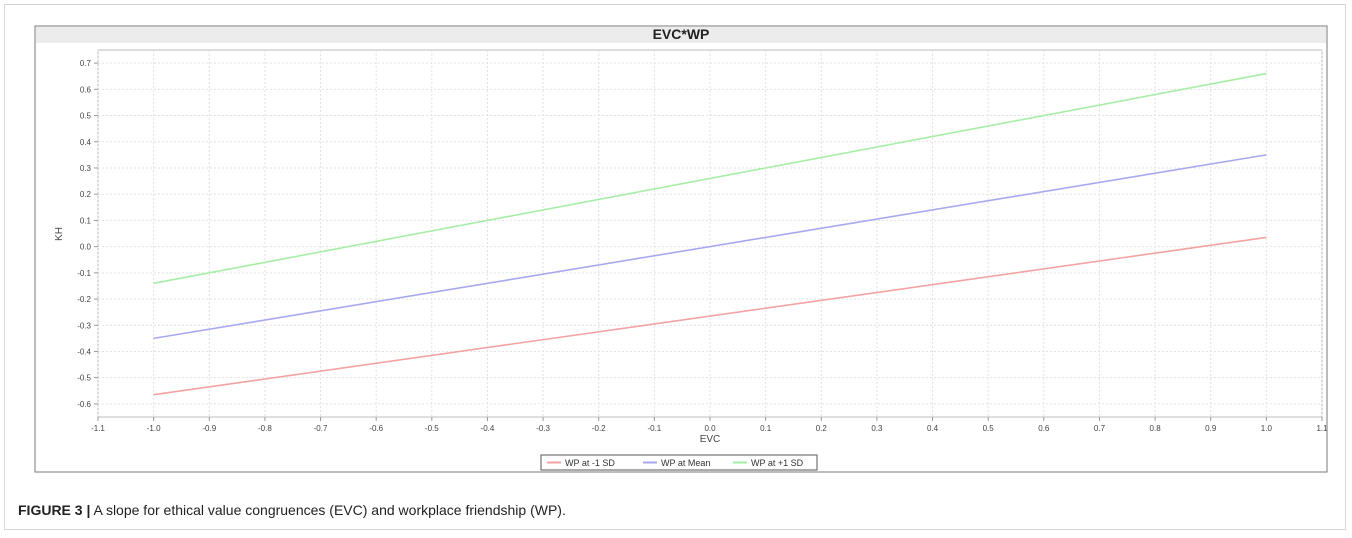  What do you see at coordinates (84, 273) in the screenshot?
I see `y-tick-label: -0.1` at bounding box center [84, 273].